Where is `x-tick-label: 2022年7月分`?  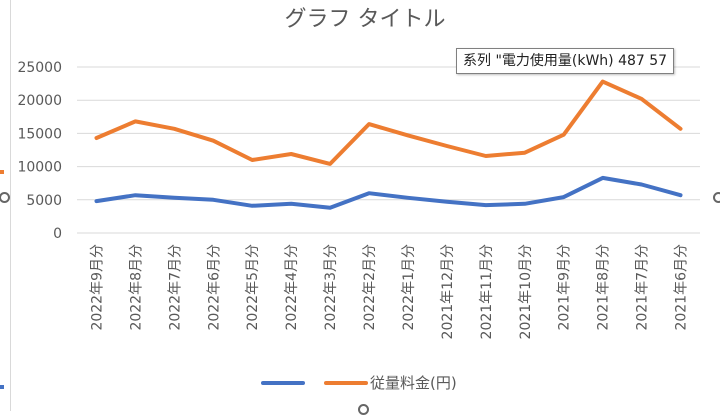 x-tick-label: 2022年7月分 is located at coordinates (175, 287).